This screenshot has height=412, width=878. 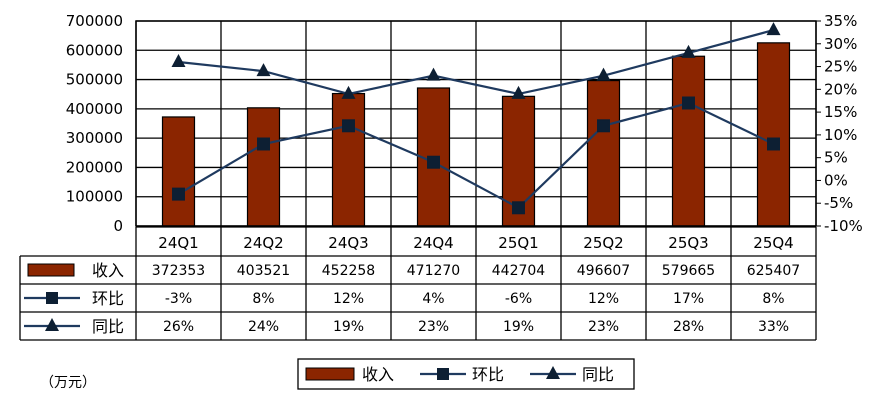 What do you see at coordinates (433, 74) in the screenshot?
I see `point-triangle-24Q4` at bounding box center [433, 74].